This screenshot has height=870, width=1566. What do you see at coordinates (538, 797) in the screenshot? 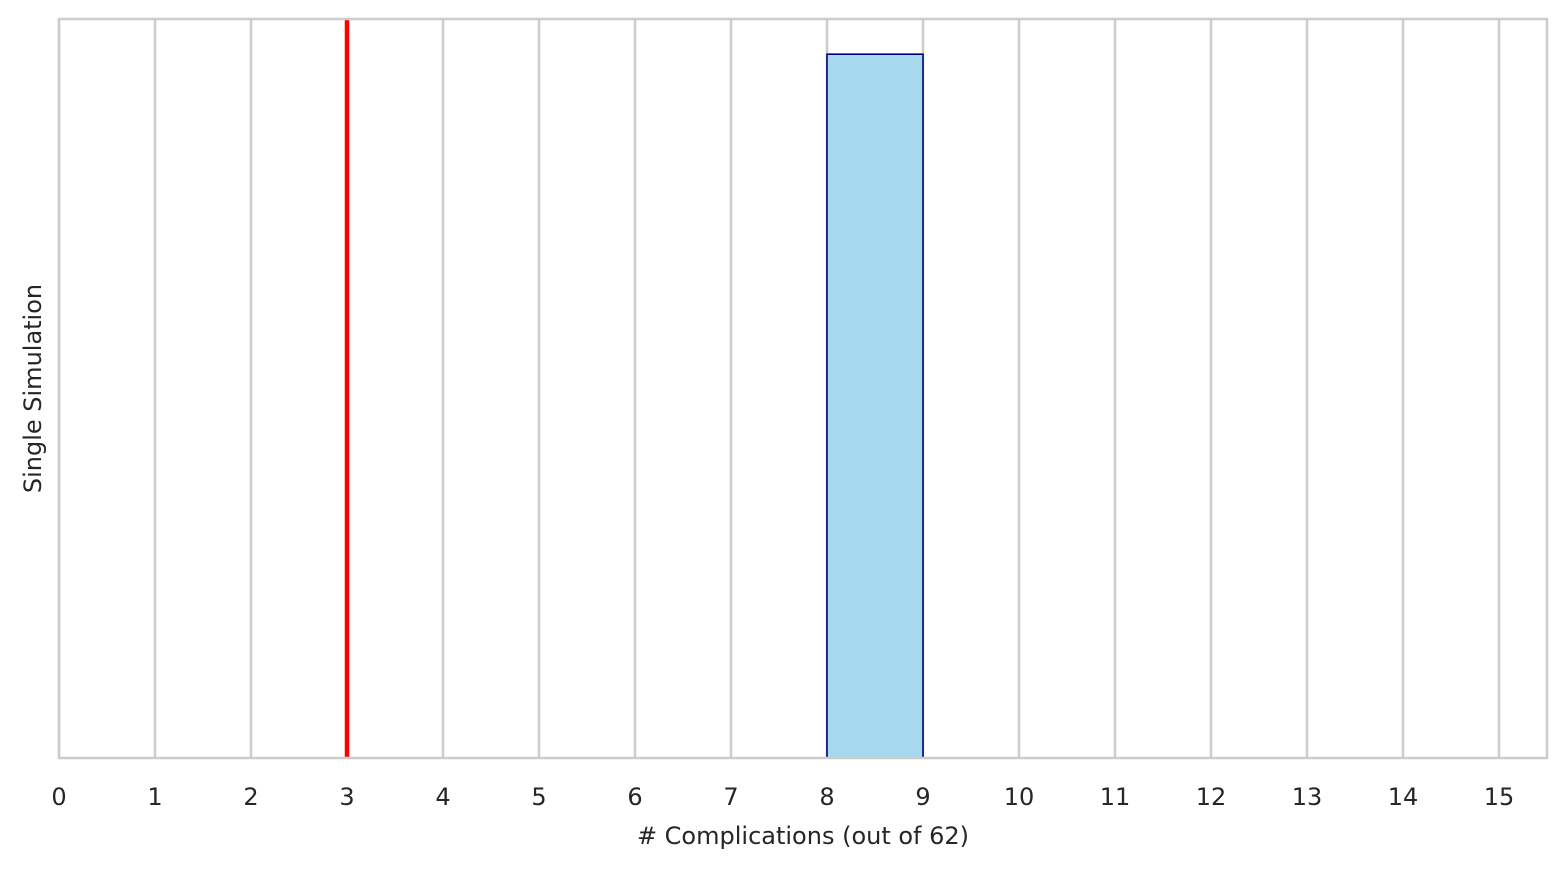
I see `x-tick-label: 5` at bounding box center [538, 797].